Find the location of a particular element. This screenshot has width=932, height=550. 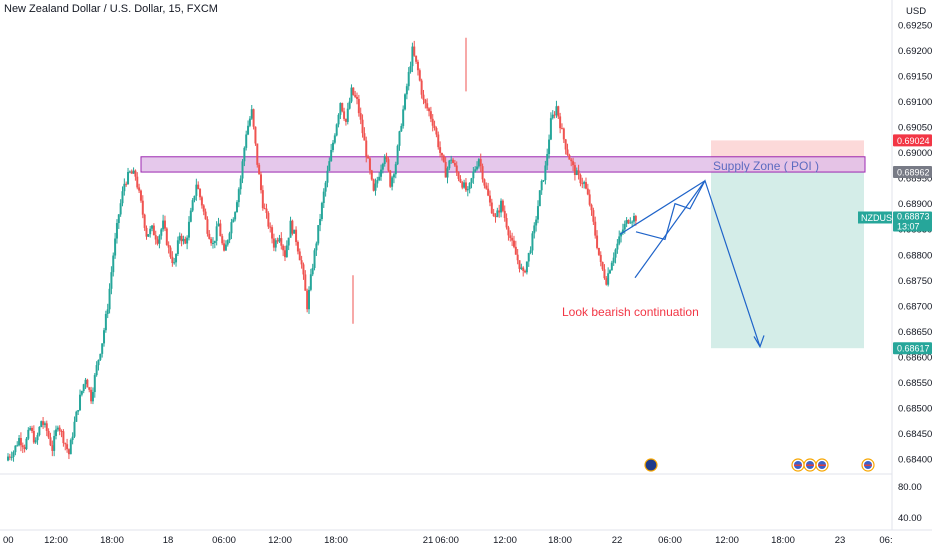

price-axis-panel is located at coordinates (912, 275).